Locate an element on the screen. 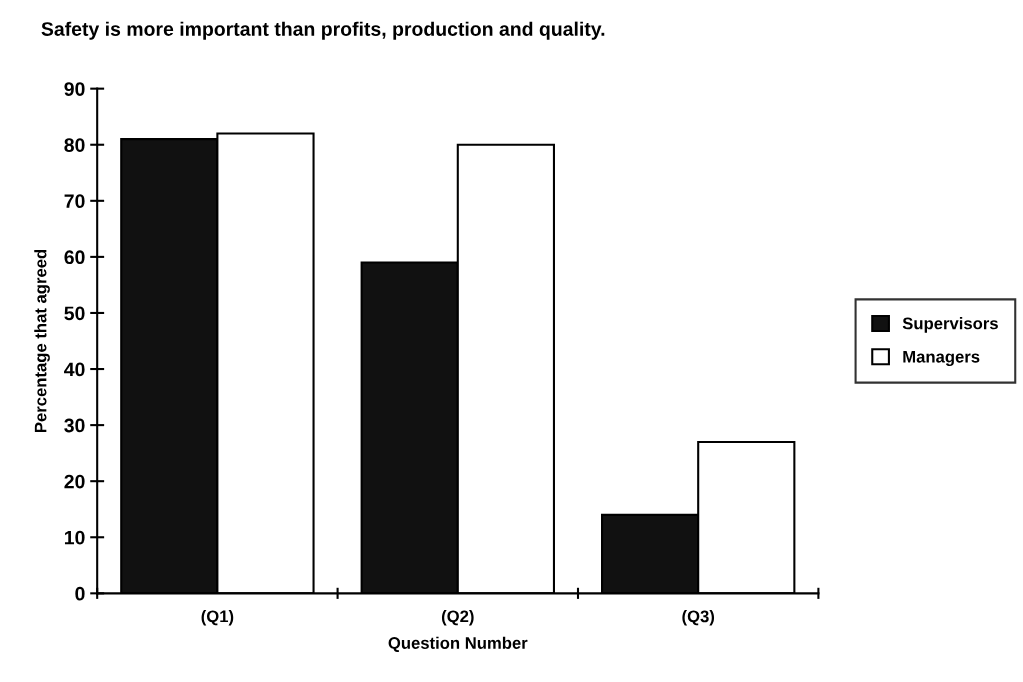 The height and width of the screenshot is (682, 1023). y-tick-label: 50 is located at coordinates (74, 313).